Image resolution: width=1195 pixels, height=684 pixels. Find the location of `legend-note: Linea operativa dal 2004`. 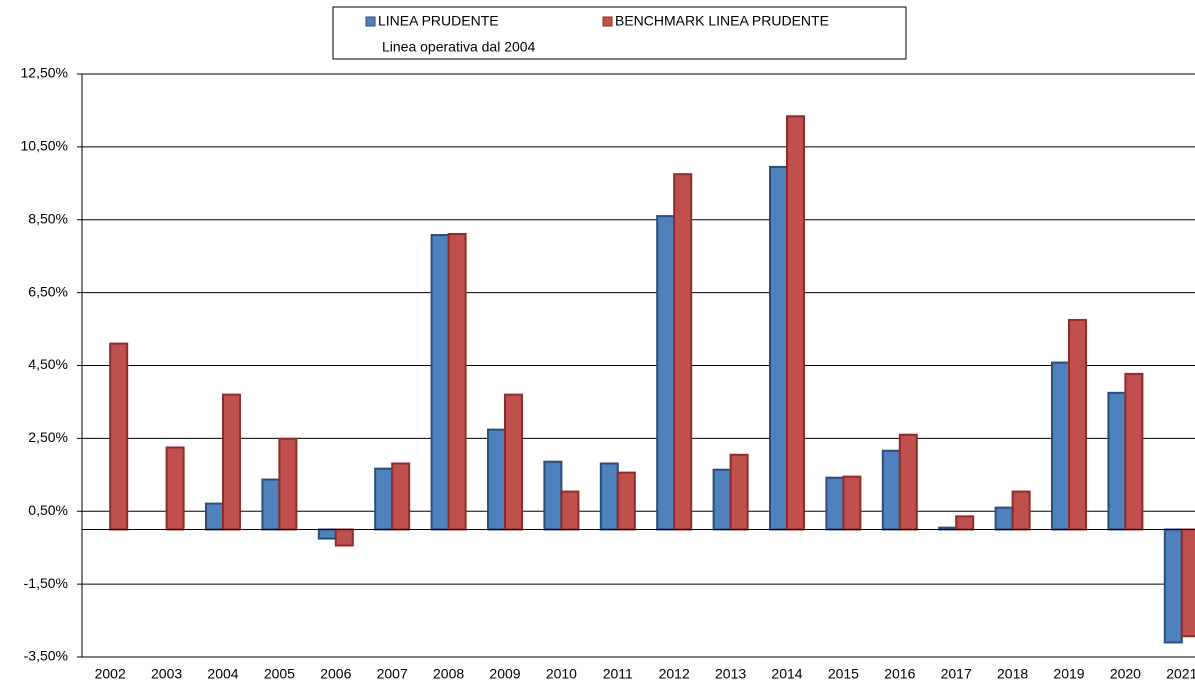

legend-note: Linea operativa dal 2004 is located at coordinates (459, 47).